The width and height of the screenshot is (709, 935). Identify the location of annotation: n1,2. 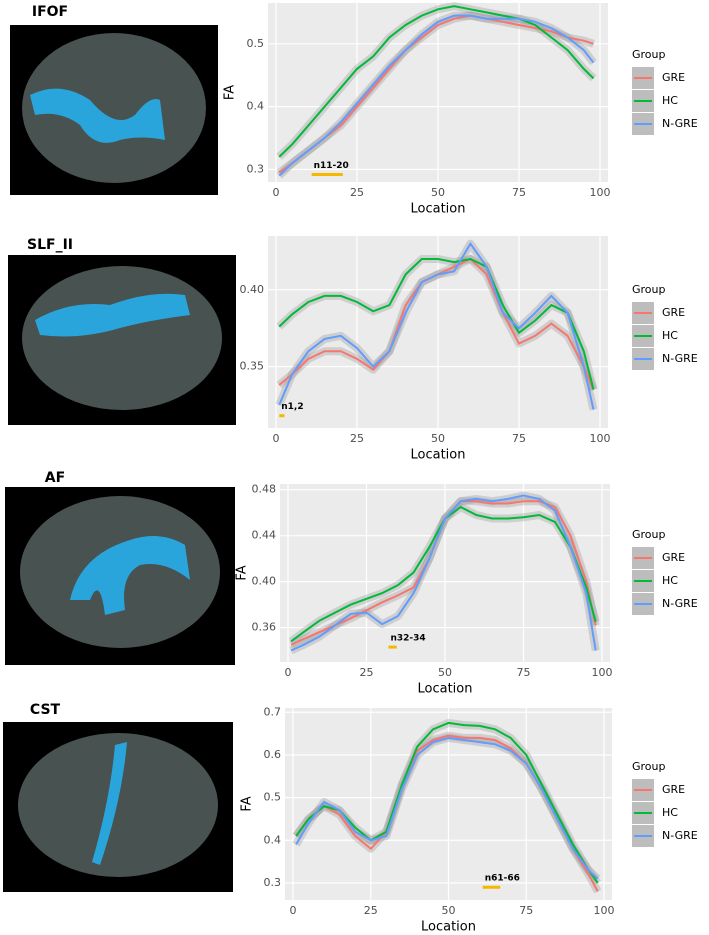
(292, 407).